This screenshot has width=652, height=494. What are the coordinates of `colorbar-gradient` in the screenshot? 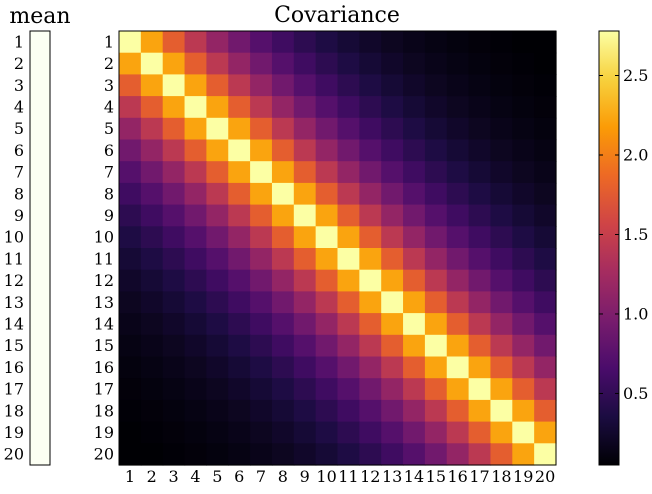 It's located at (609, 248).